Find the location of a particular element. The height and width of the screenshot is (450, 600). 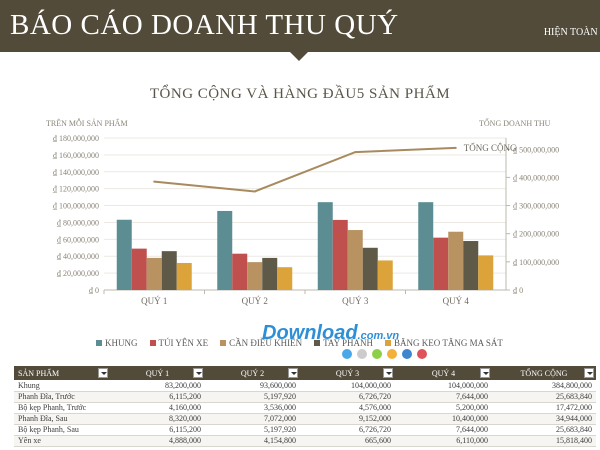

table-cell-value: 6,110,000 is located at coordinates (443, 441).